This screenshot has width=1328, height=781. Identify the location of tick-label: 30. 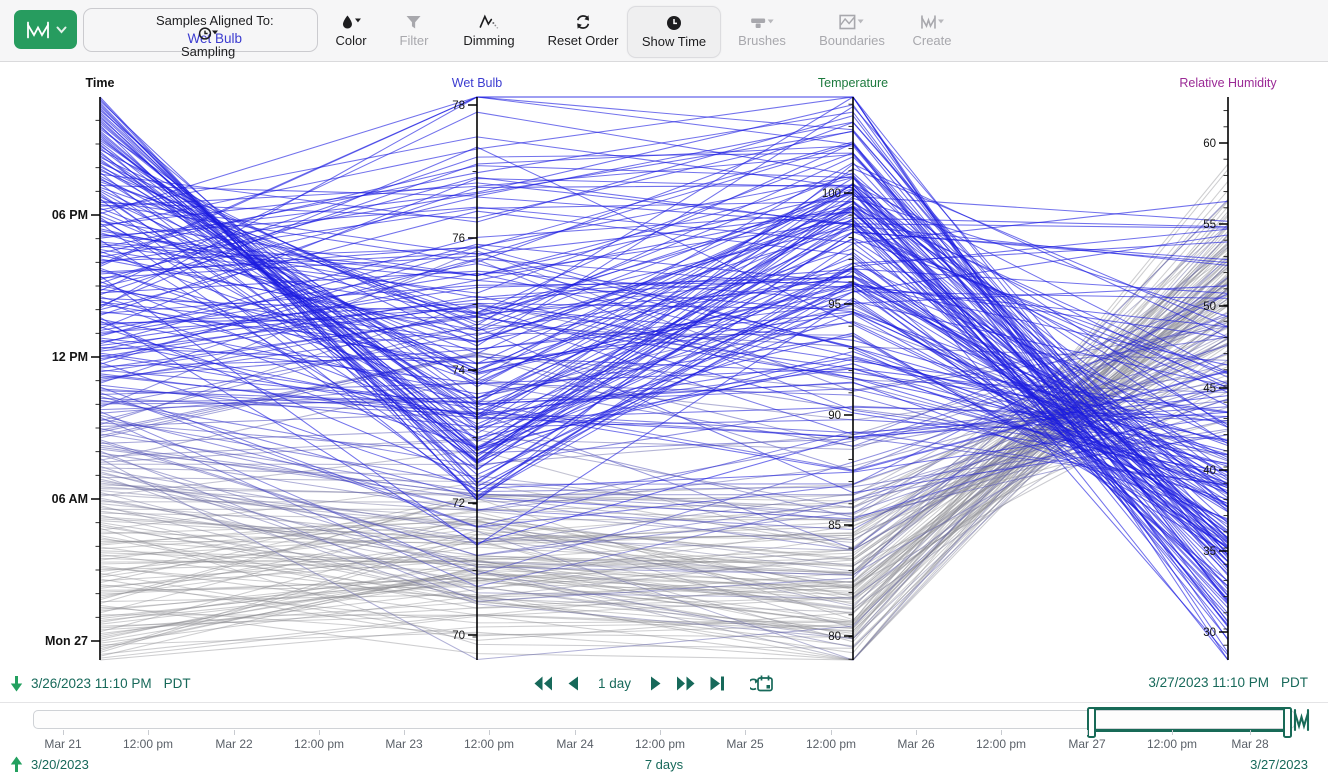
(1209, 633).